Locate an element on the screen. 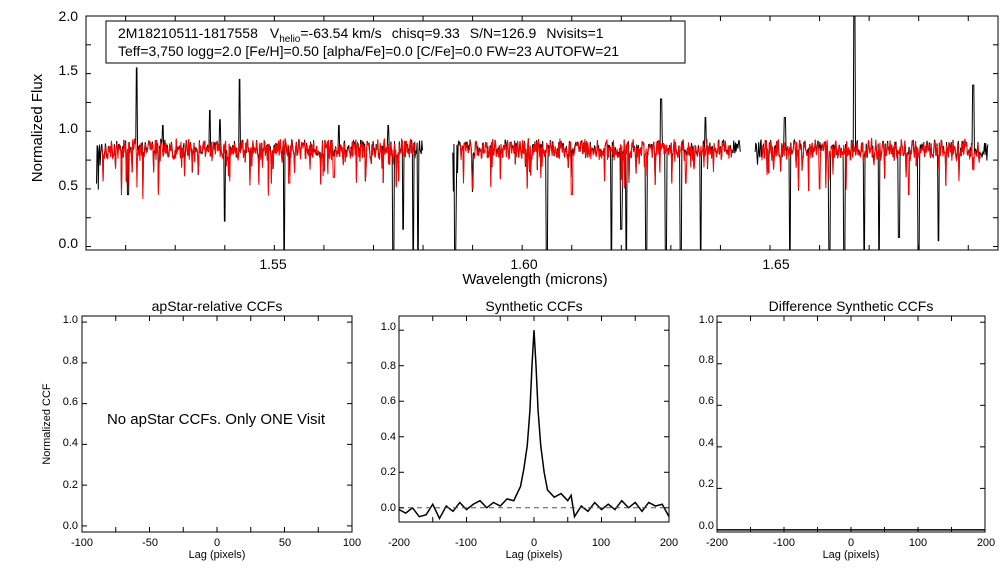 The height and width of the screenshot is (576, 1008). vhelio-value: =-63.54 km/s is located at coordinates (340, 33).